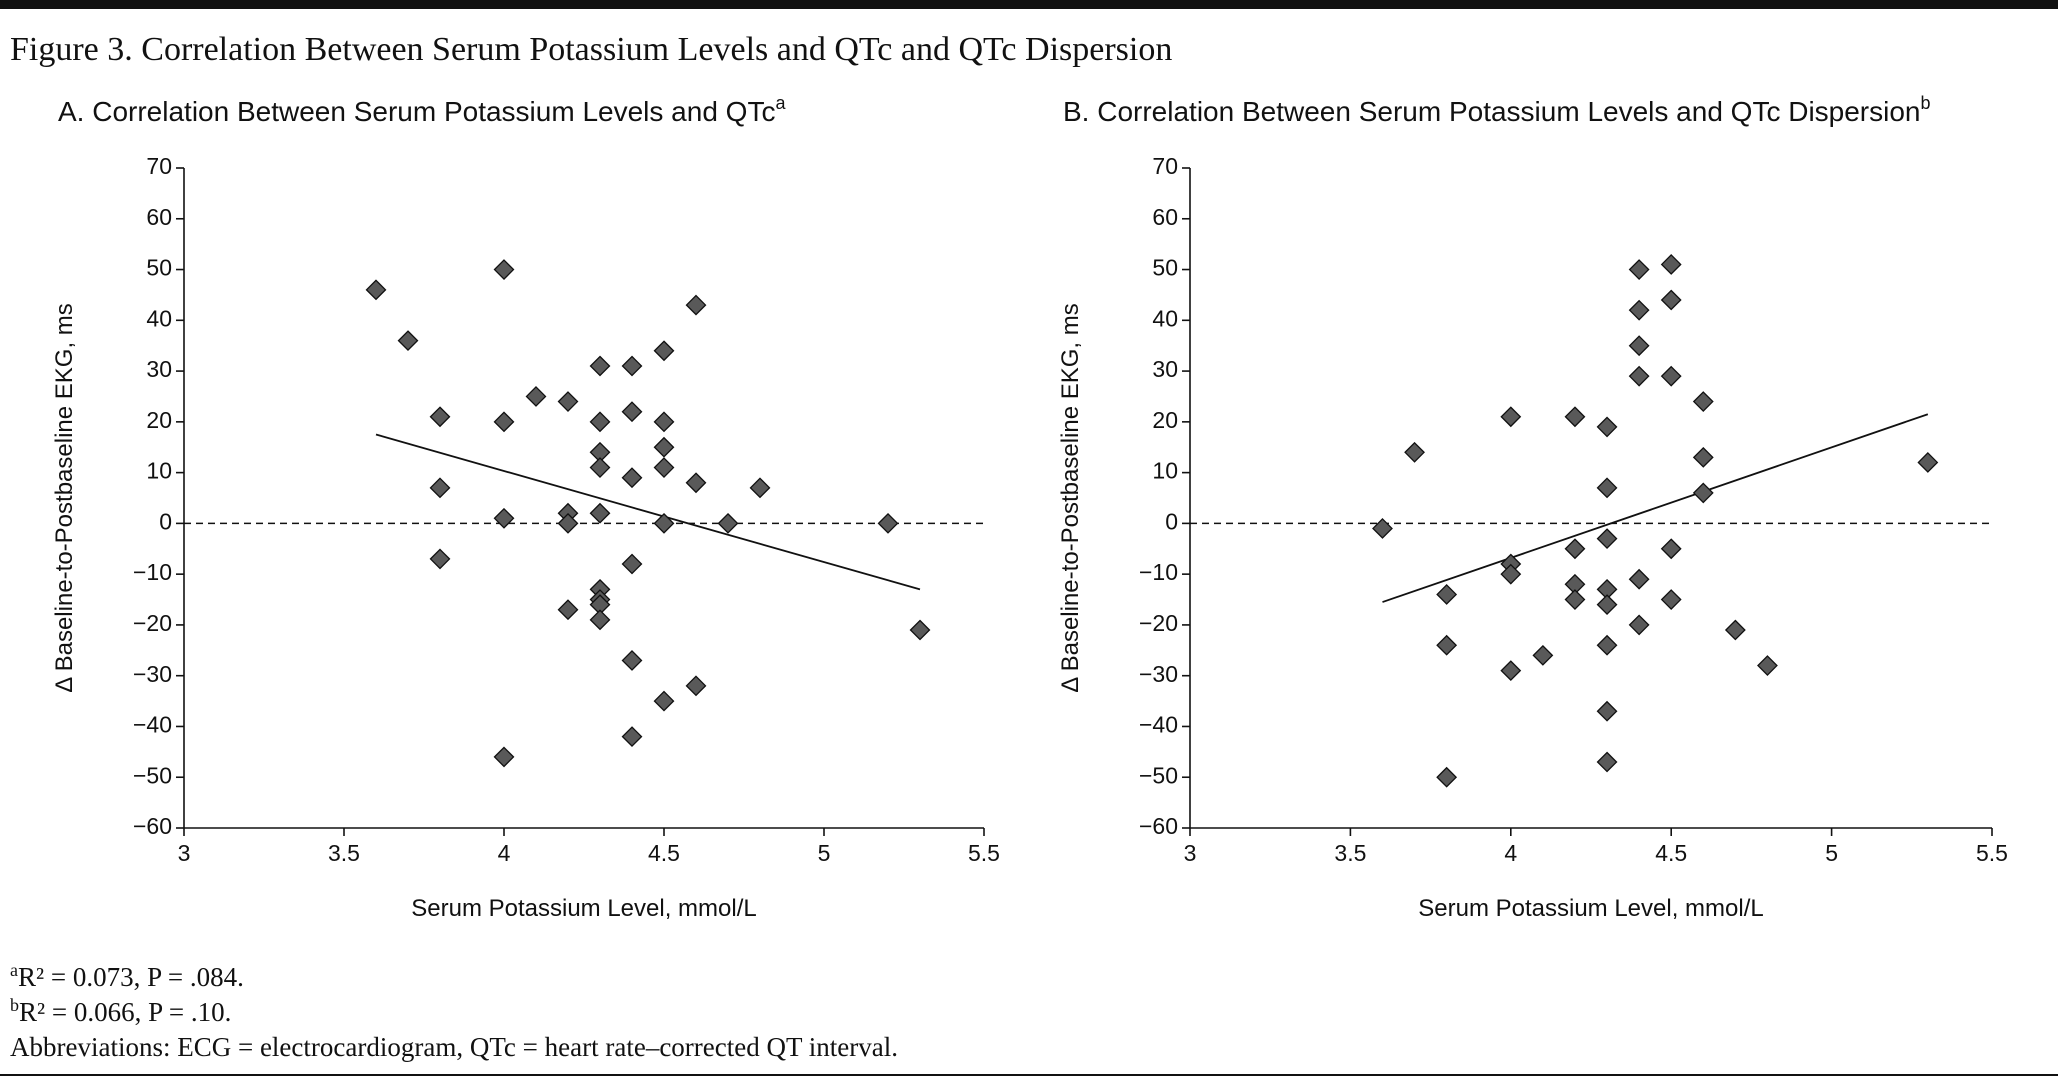  Describe the element at coordinates (14, 970) in the screenshot. I see `footnote-marker: a` at that location.